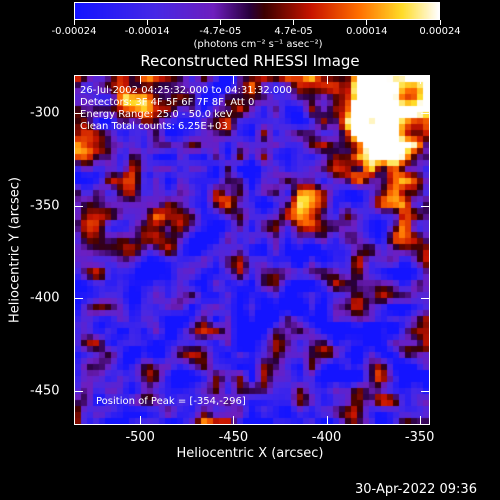 This screenshot has width=500, height=500. I want to click on footer-timestamp: 30-Apr-2022 09:36, so click(416, 489).